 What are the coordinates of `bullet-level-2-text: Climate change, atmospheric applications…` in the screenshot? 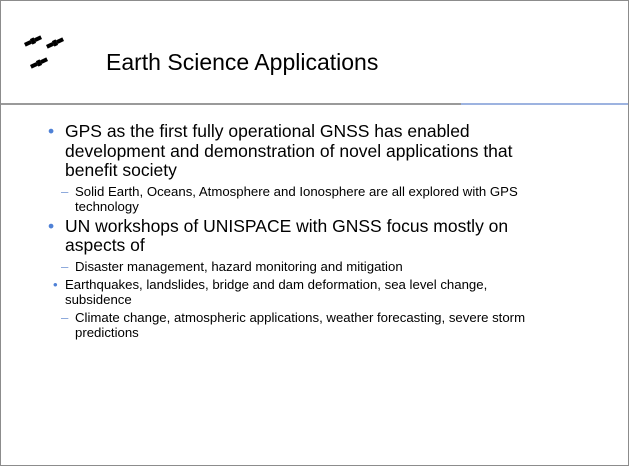 It's located at (300, 324).